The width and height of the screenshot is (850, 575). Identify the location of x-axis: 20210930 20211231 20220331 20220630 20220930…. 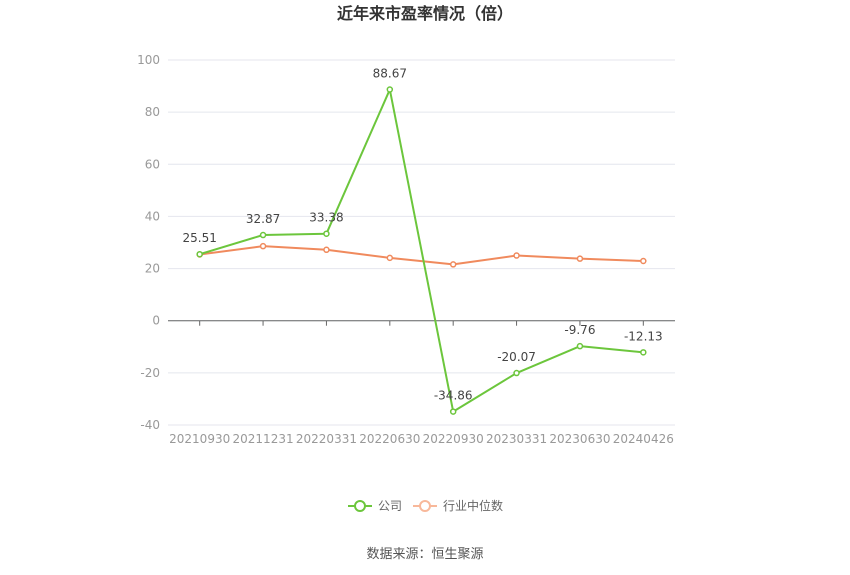
(421, 383).